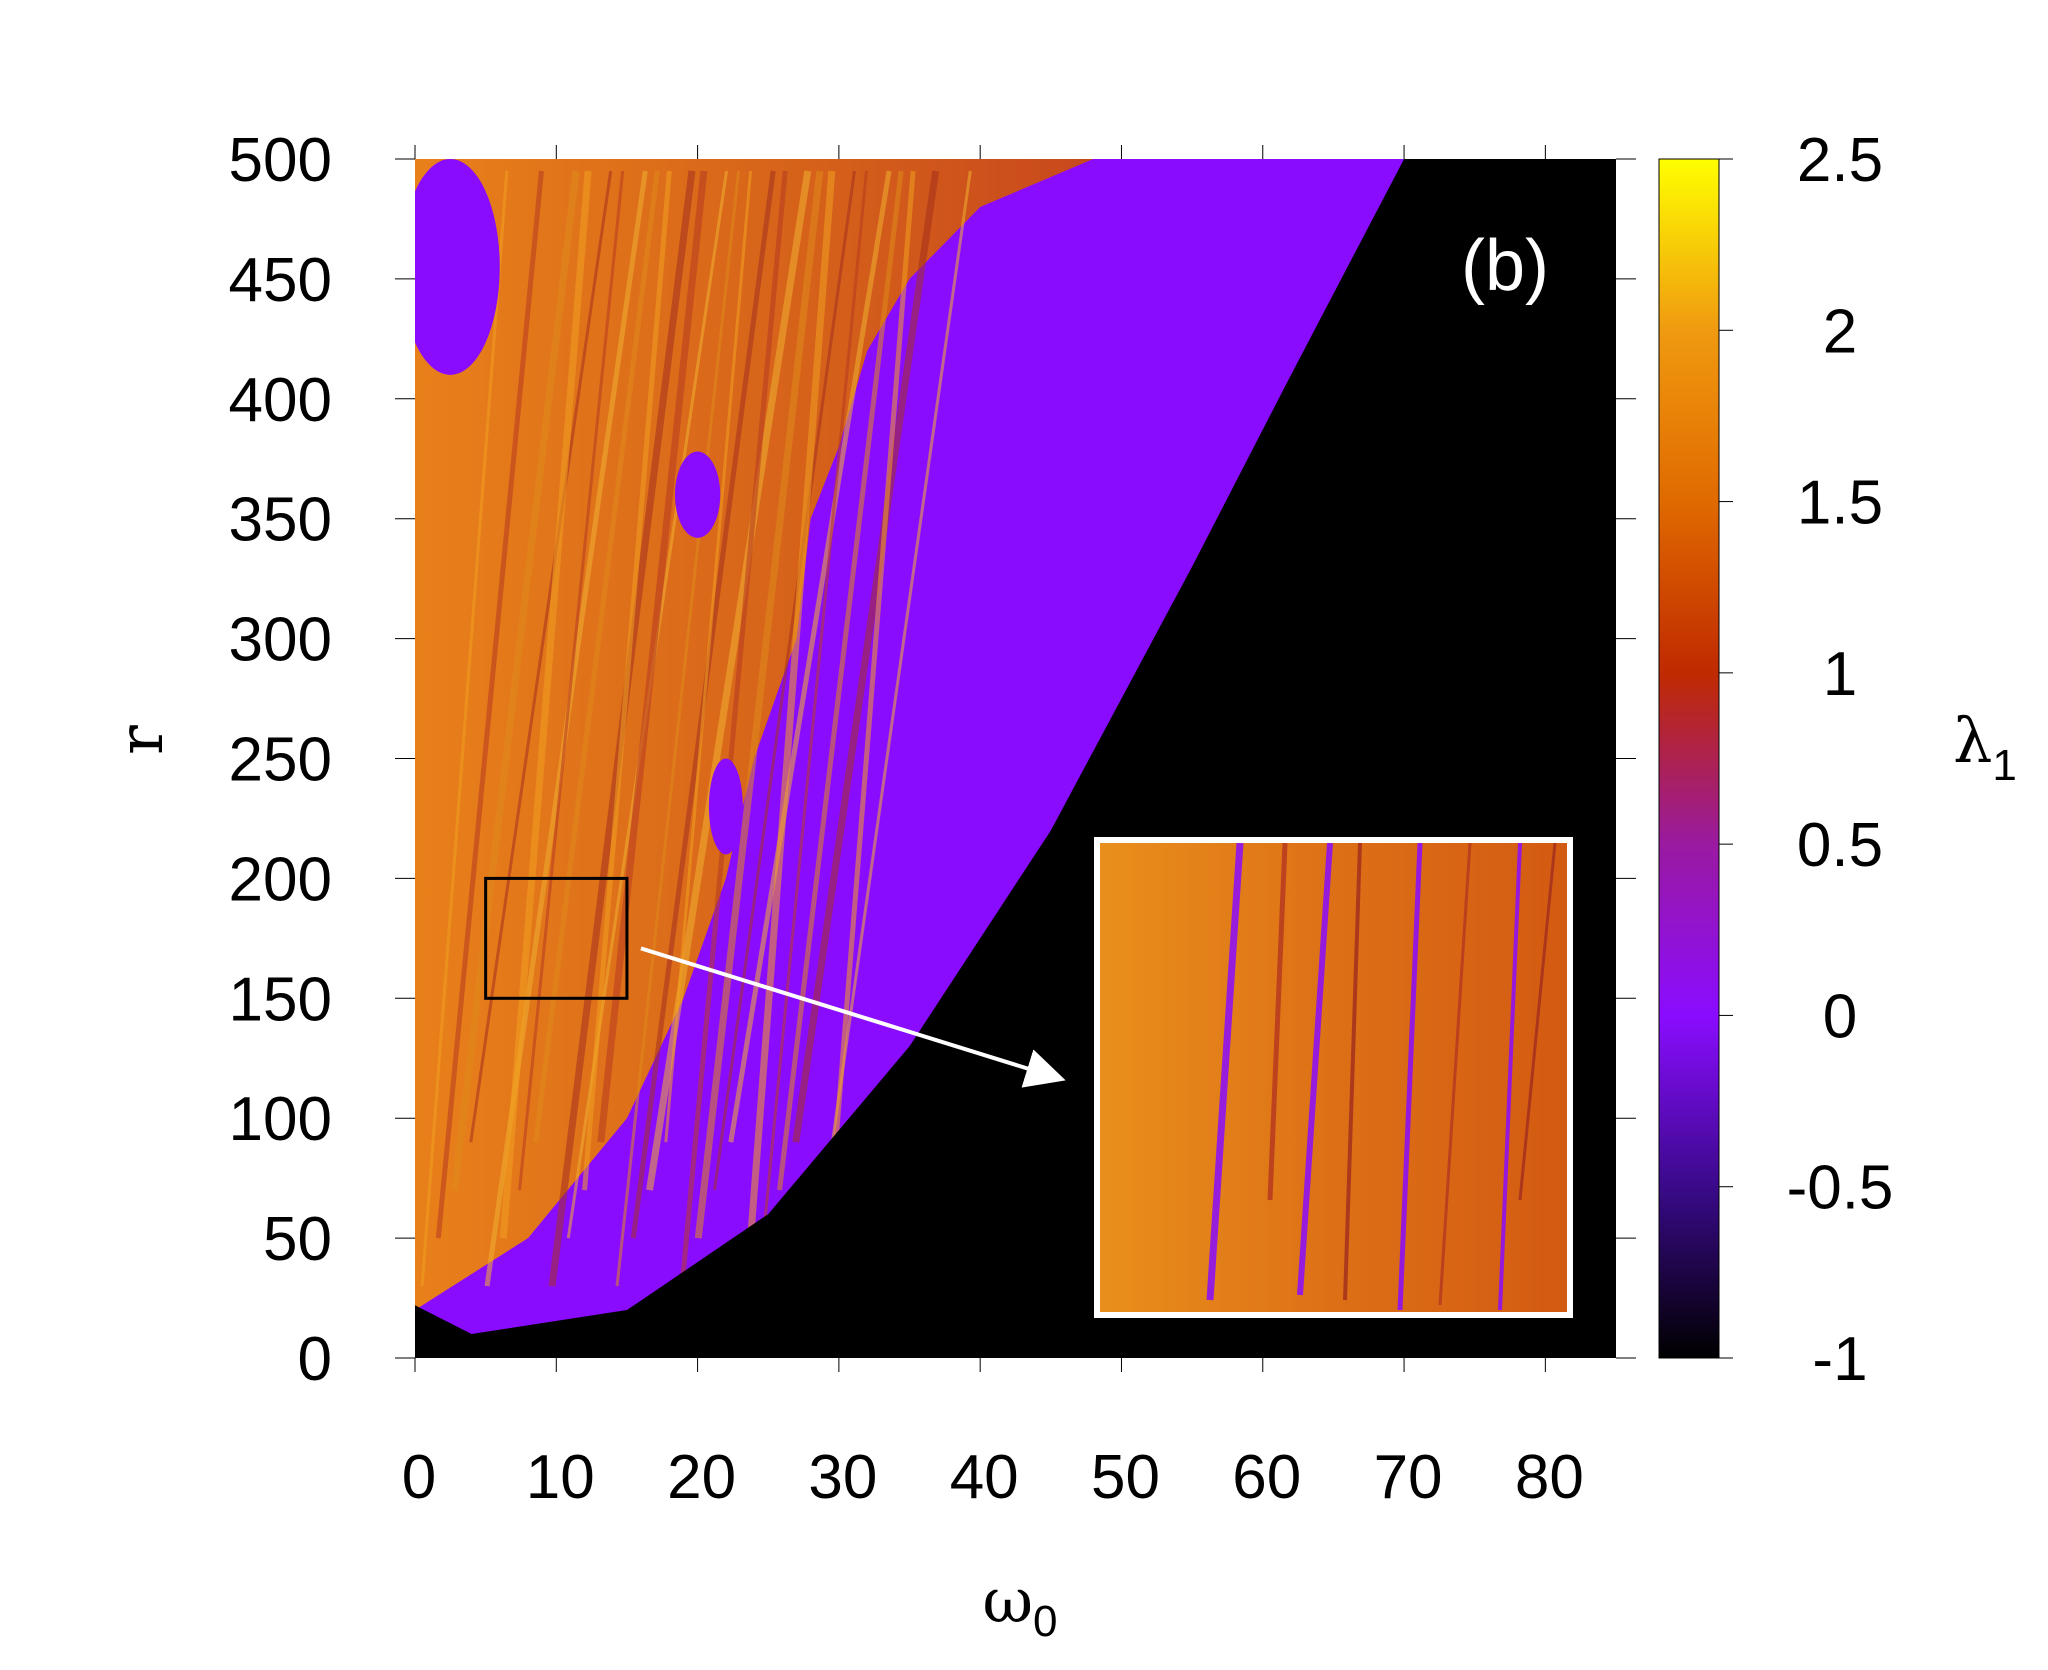 Image resolution: width=2048 pixels, height=1670 pixels. I want to click on panel-label: (b), so click(1505, 266).